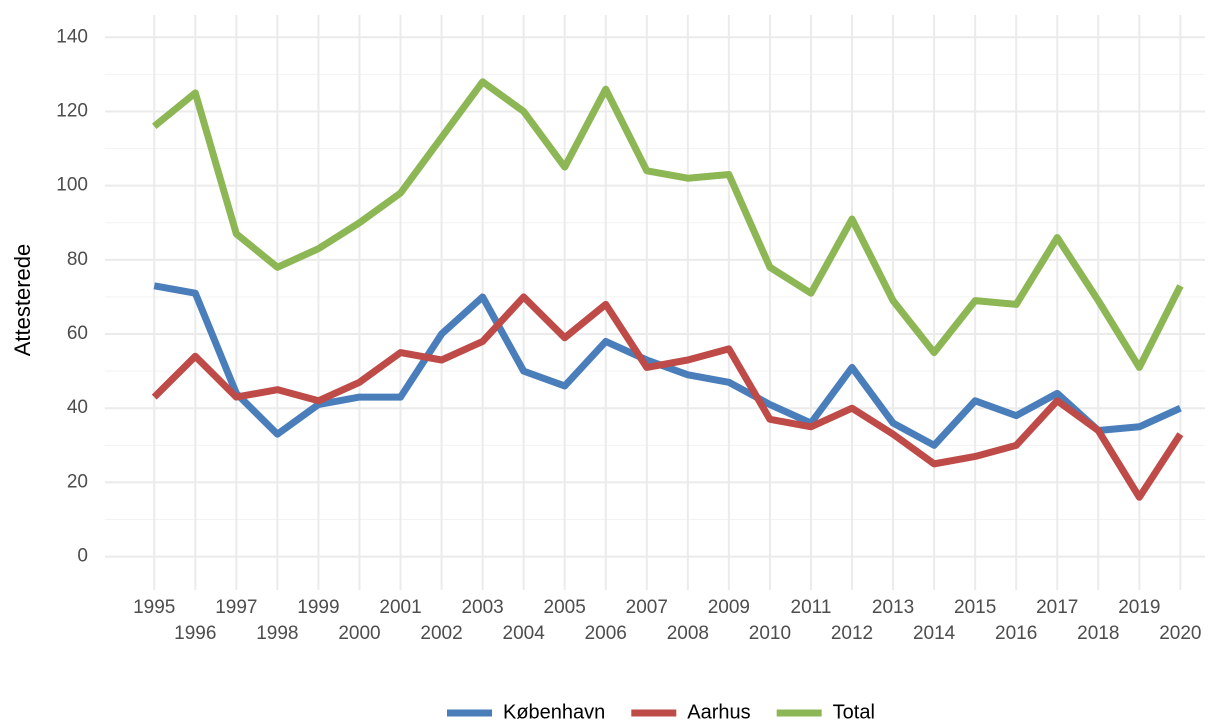 The width and height of the screenshot is (1224, 724). I want to click on x-tick-label: 2017, so click(1057, 607).